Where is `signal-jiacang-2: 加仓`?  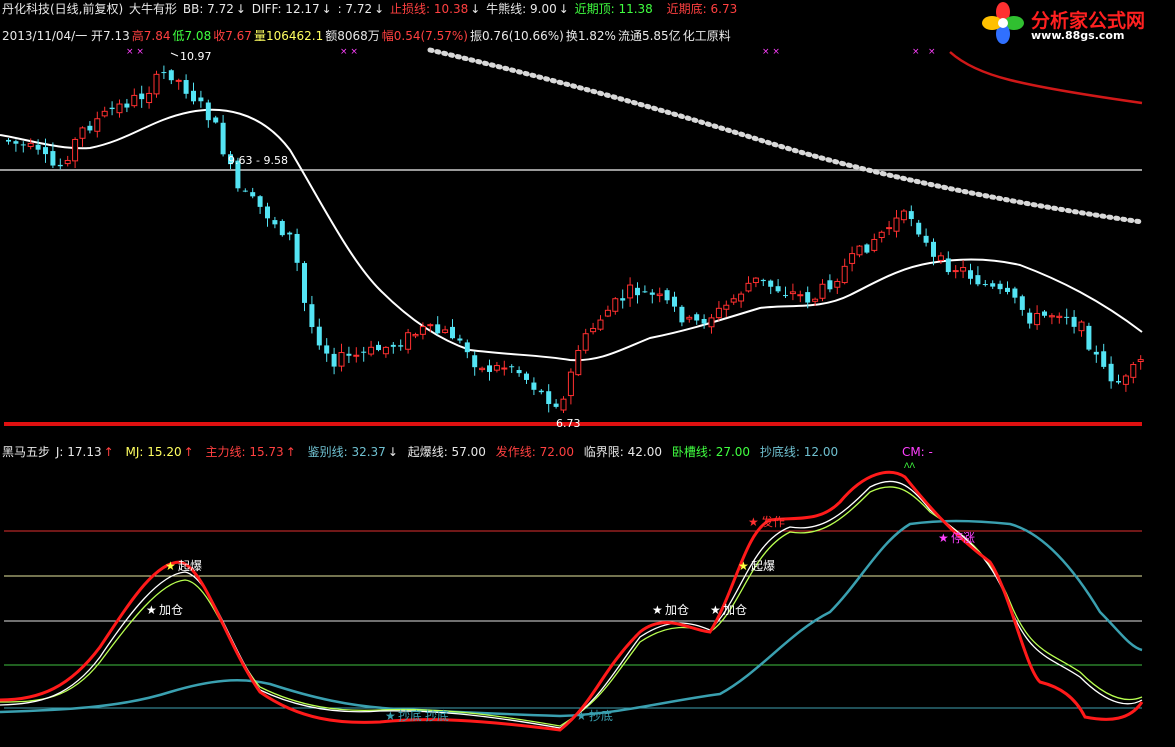
signal-jiacang-2: 加仓 is located at coordinates (677, 610).